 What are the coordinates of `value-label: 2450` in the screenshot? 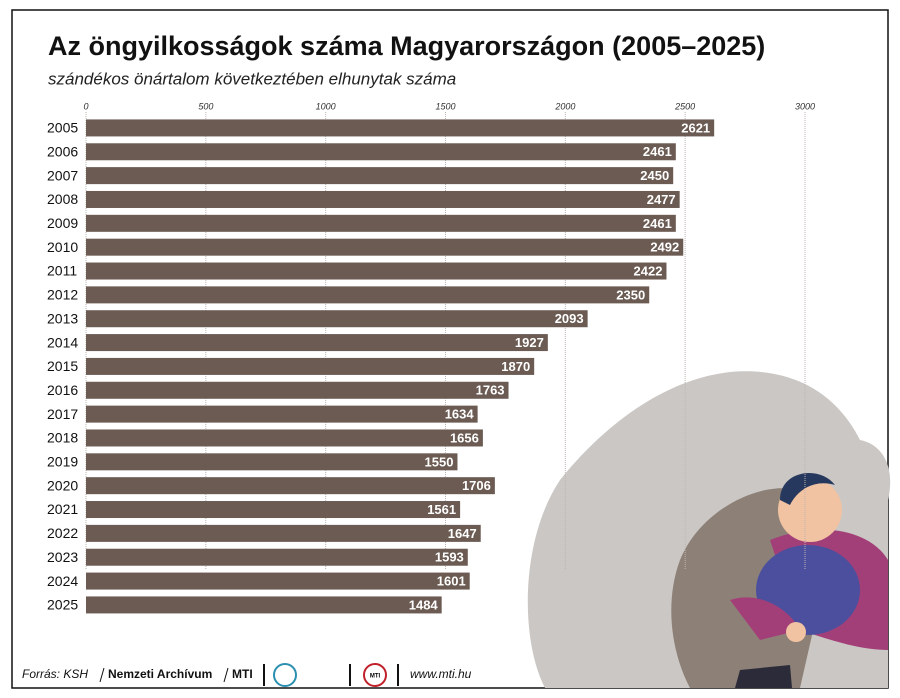 It's located at (654, 175).